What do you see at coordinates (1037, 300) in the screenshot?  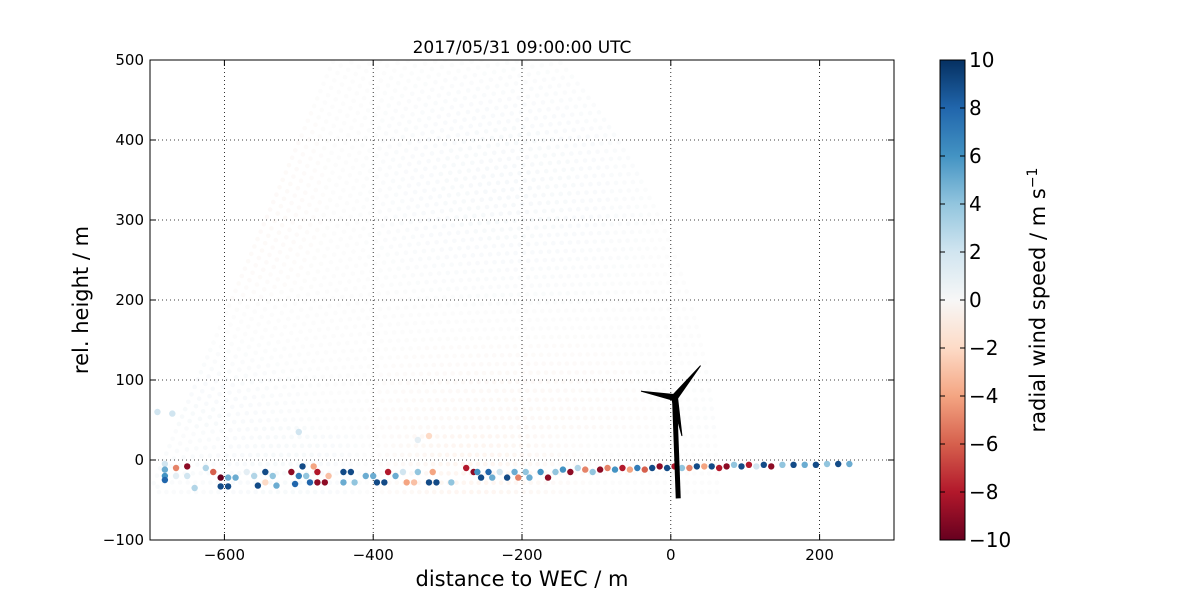 I see `colorbar-label: radial wind speed / m s−1` at bounding box center [1037, 300].